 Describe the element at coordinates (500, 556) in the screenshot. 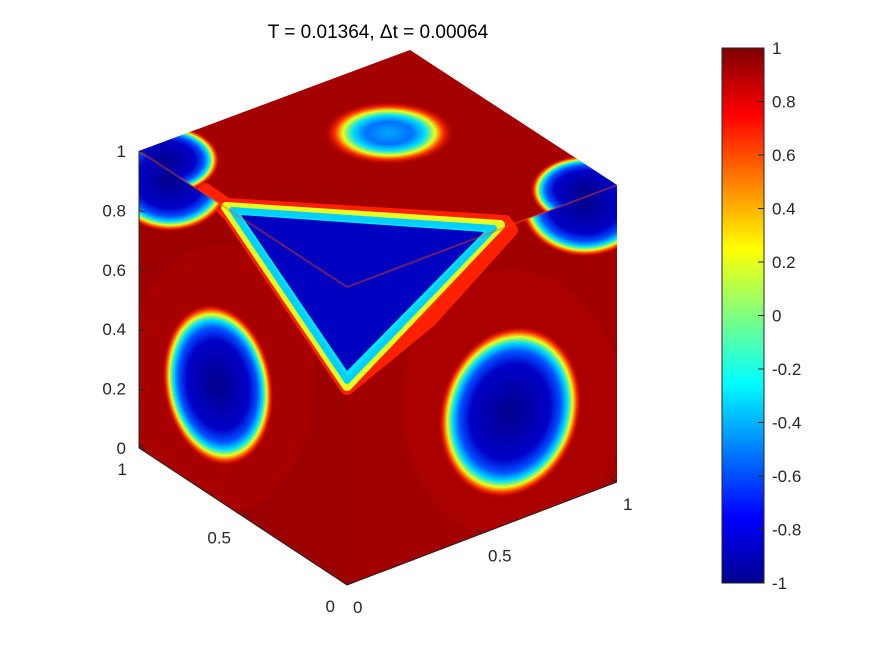

I see `y-tick-label: 0.5` at that location.